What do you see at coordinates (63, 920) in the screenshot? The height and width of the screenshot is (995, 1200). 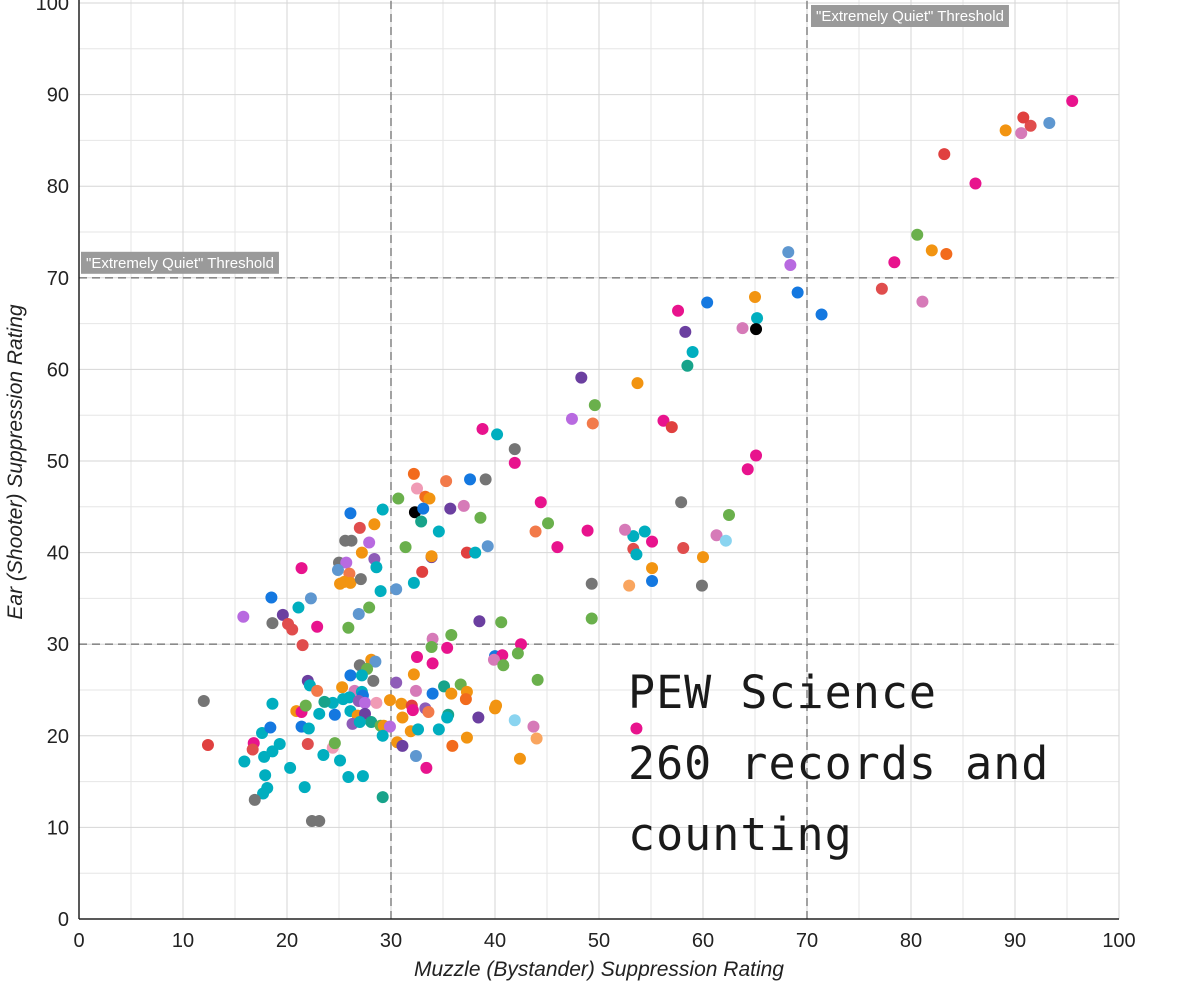 I see `y-tick-label: 0` at bounding box center [63, 920].